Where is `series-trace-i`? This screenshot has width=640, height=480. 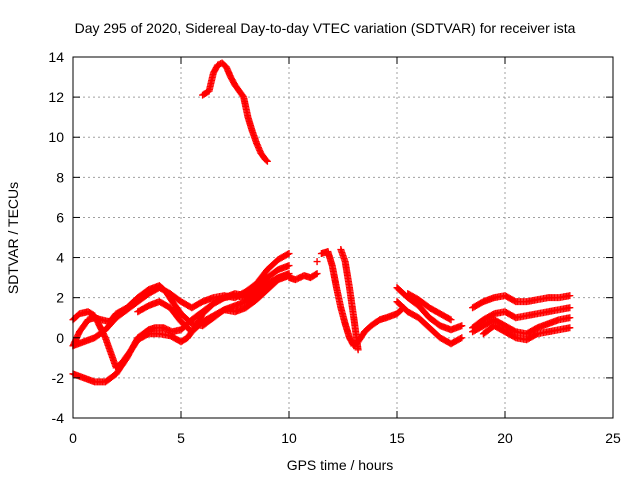
series-trace-i is located at coordinates (429, 309).